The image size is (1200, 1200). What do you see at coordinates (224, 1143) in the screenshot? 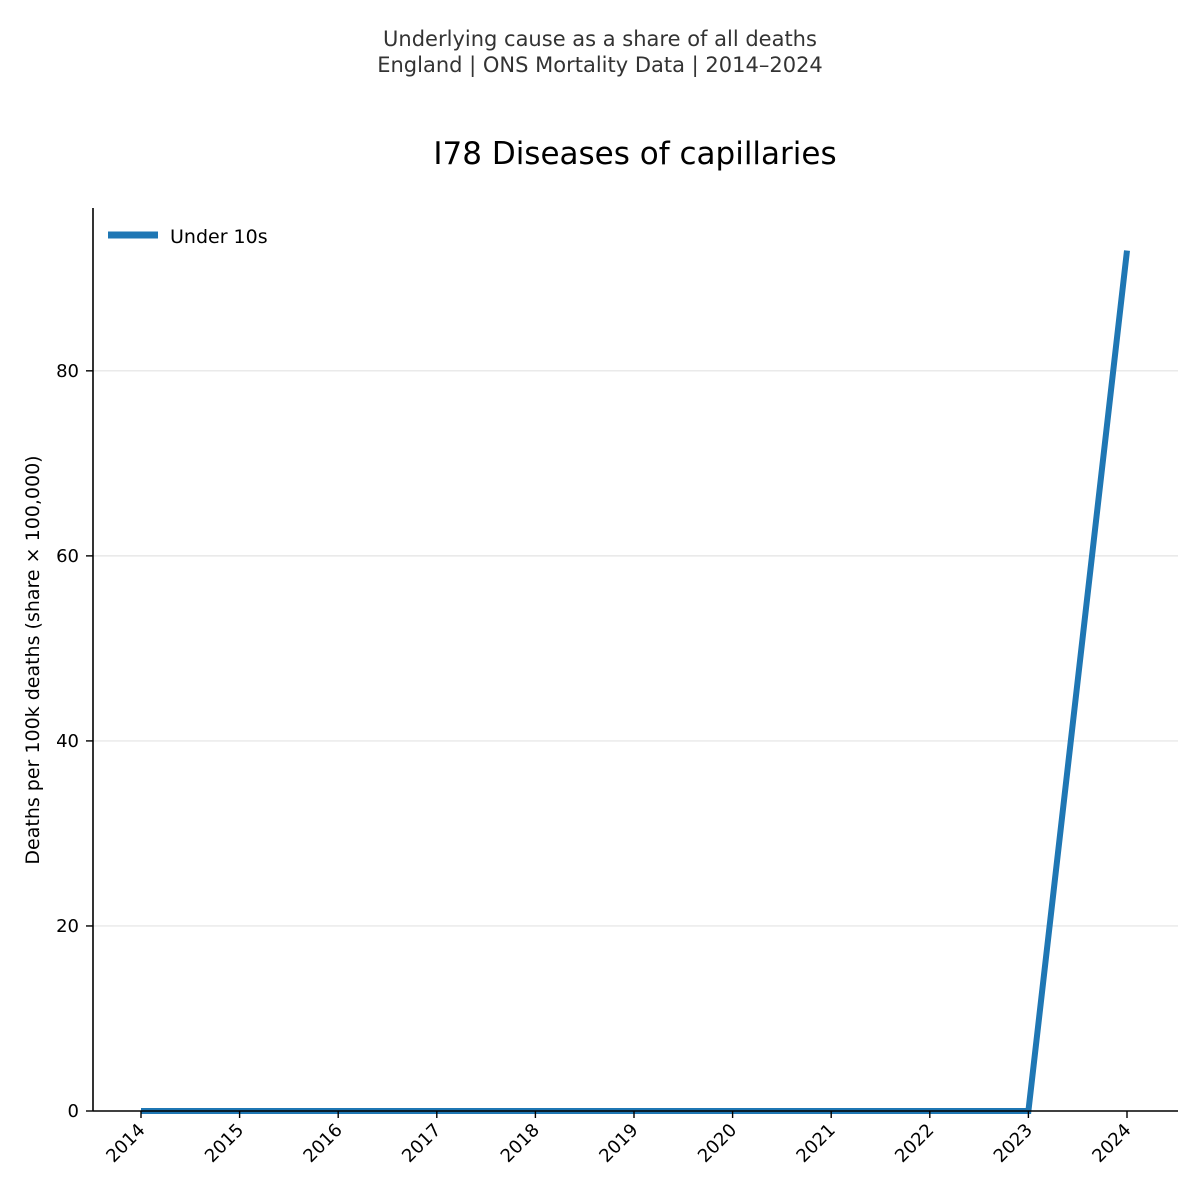
I see `x-tick-label-2015: 2015` at bounding box center [224, 1143].